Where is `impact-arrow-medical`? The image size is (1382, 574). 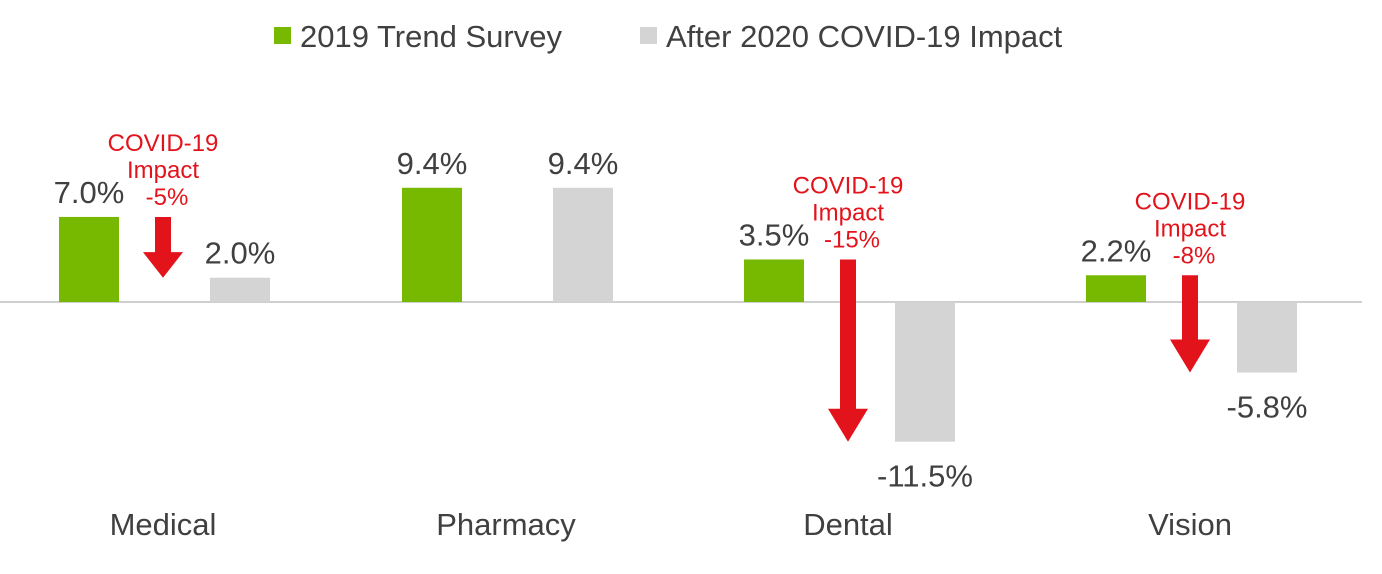 impact-arrow-medical is located at coordinates (163, 247).